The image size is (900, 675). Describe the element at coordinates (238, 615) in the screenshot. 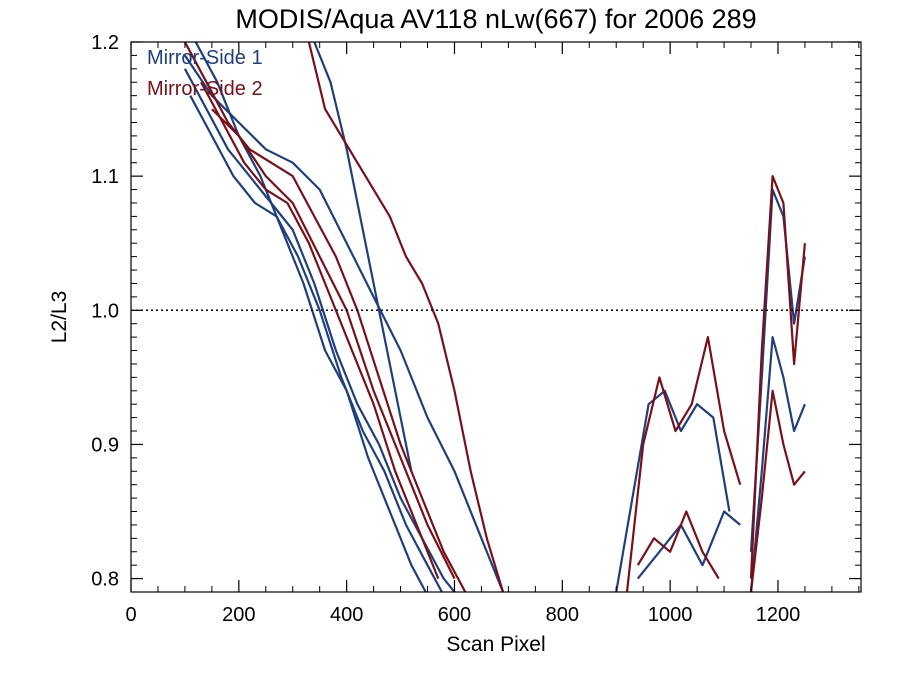

I see `x-tick-label: 200` at that location.